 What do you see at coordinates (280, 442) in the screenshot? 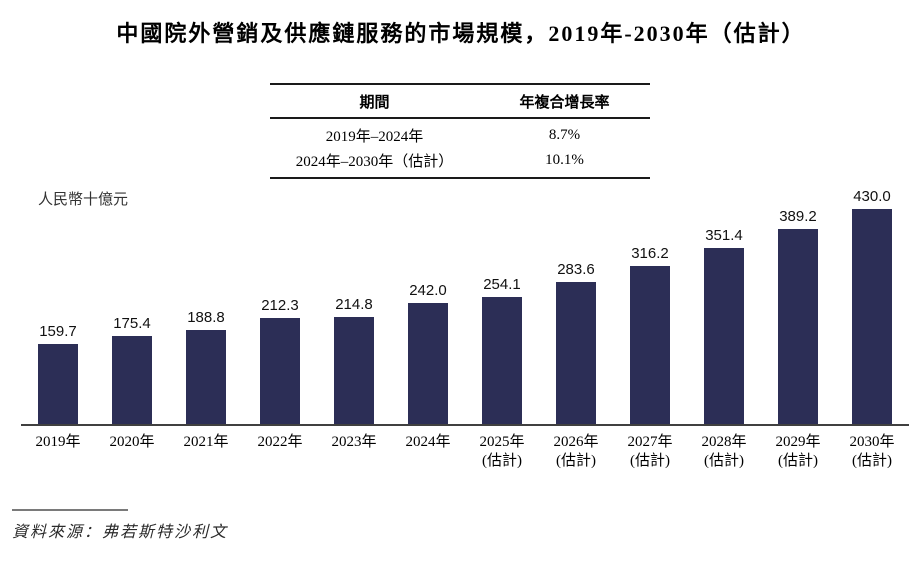
I see `x-axis-year: 2022年` at bounding box center [280, 442].